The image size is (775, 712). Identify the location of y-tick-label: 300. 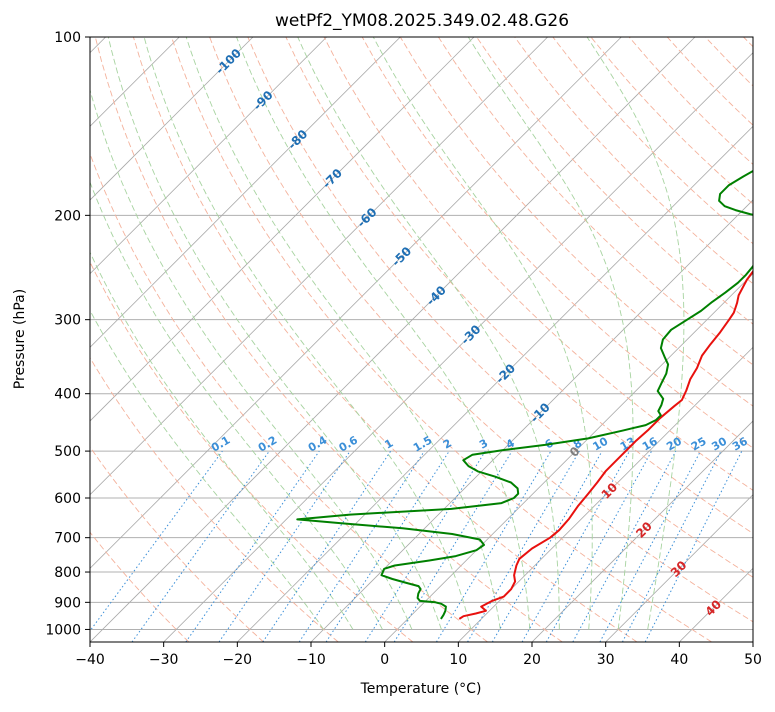
(67, 321).